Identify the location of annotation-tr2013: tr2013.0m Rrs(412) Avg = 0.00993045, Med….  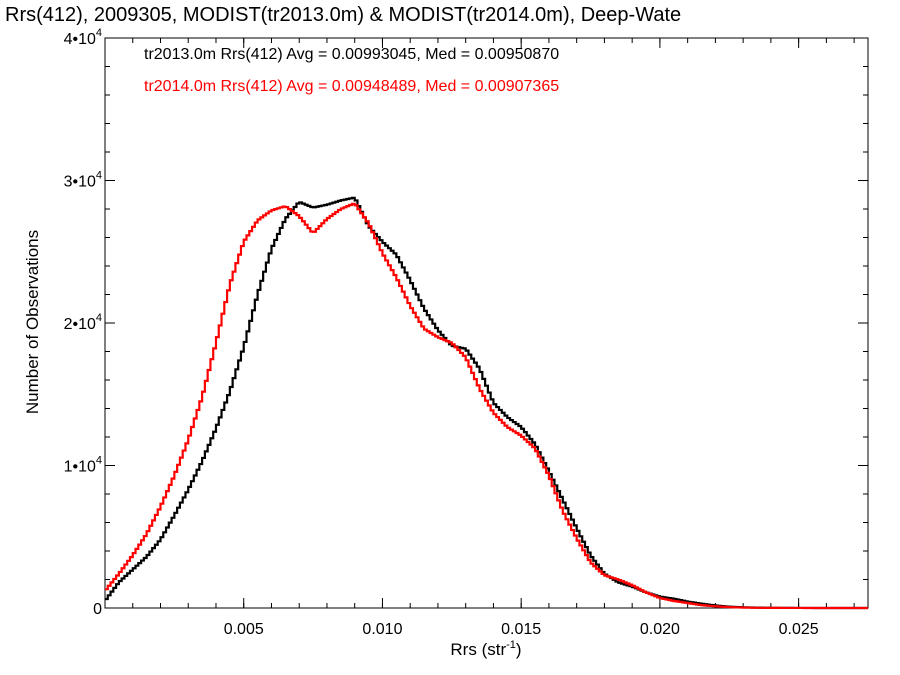
(351, 54).